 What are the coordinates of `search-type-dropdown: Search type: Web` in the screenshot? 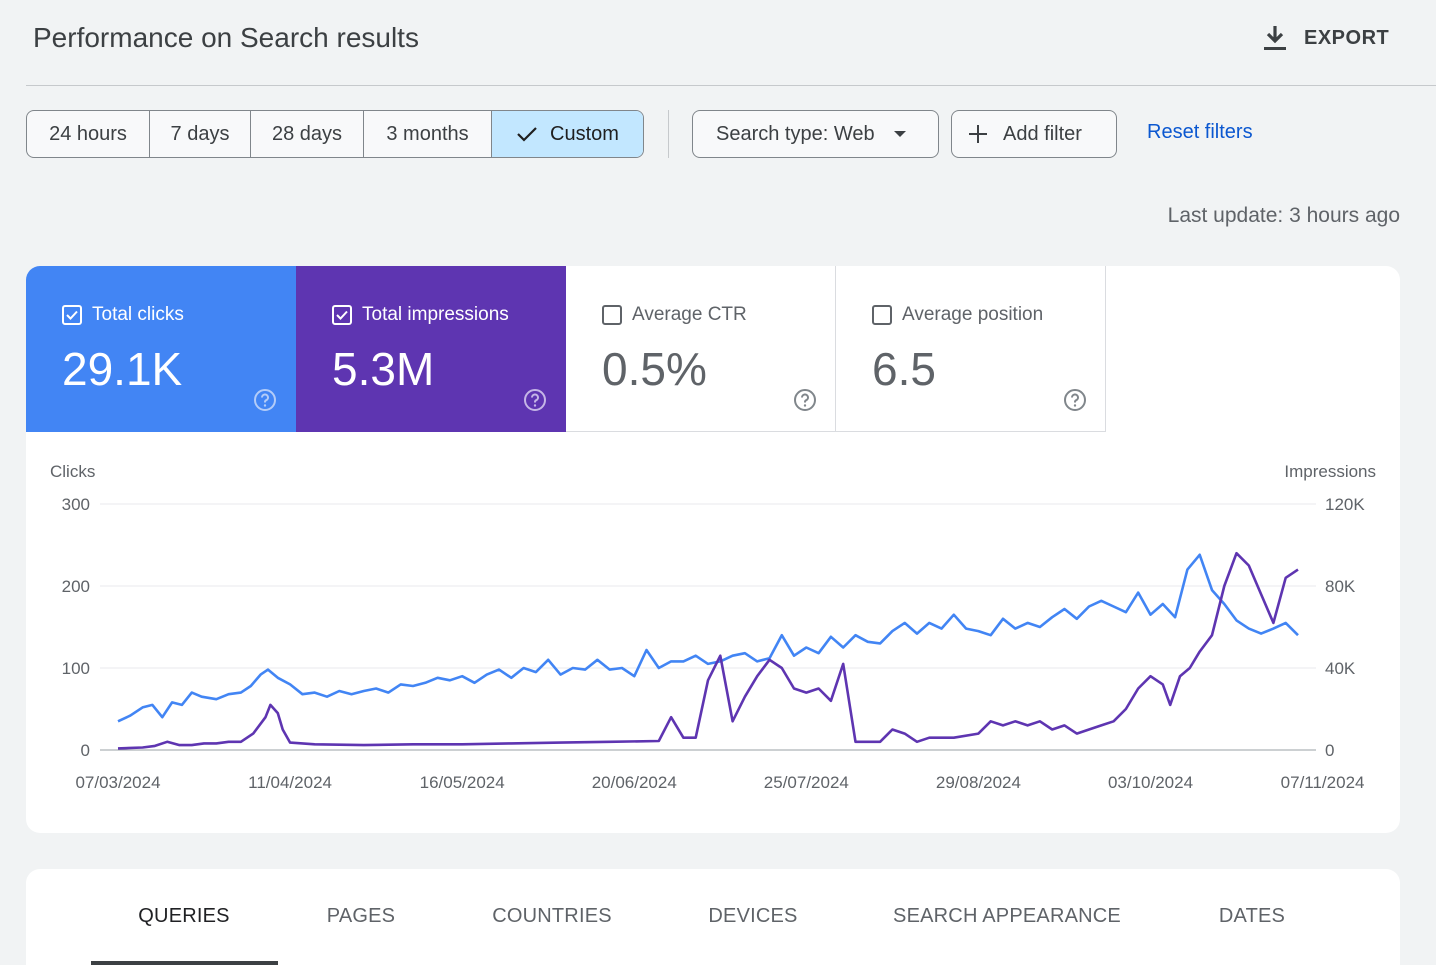 It's located at (815, 134).